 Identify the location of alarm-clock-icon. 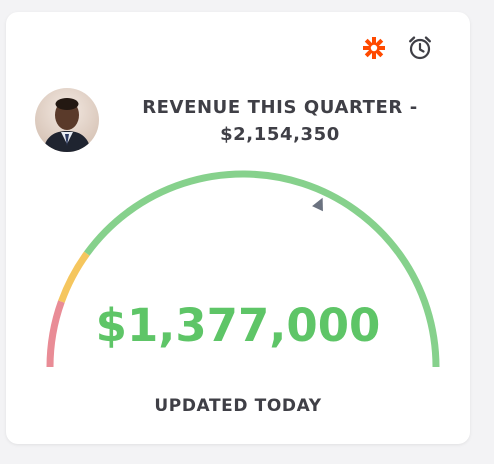
(420, 48).